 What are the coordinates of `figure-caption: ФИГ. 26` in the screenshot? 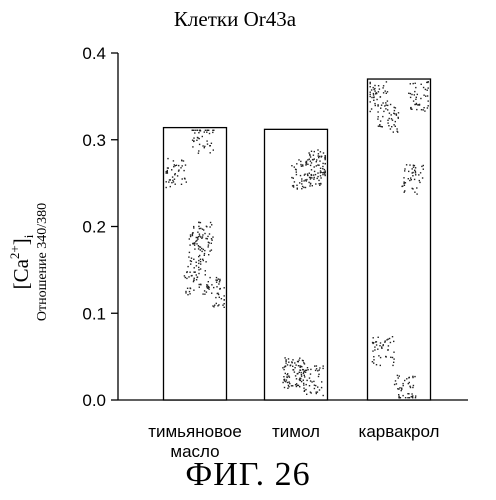 It's located at (248, 475).